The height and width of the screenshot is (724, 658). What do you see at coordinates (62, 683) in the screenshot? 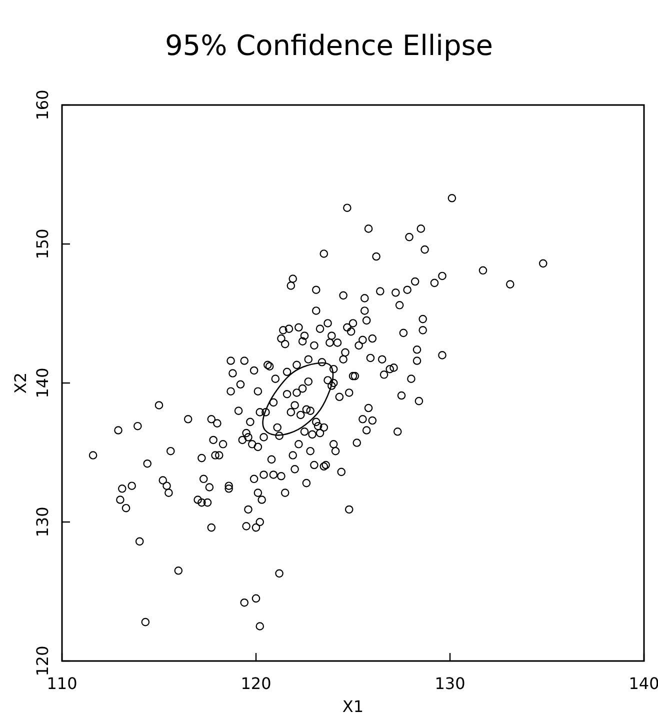
I see `x-tick-label: 110` at bounding box center [62, 683].